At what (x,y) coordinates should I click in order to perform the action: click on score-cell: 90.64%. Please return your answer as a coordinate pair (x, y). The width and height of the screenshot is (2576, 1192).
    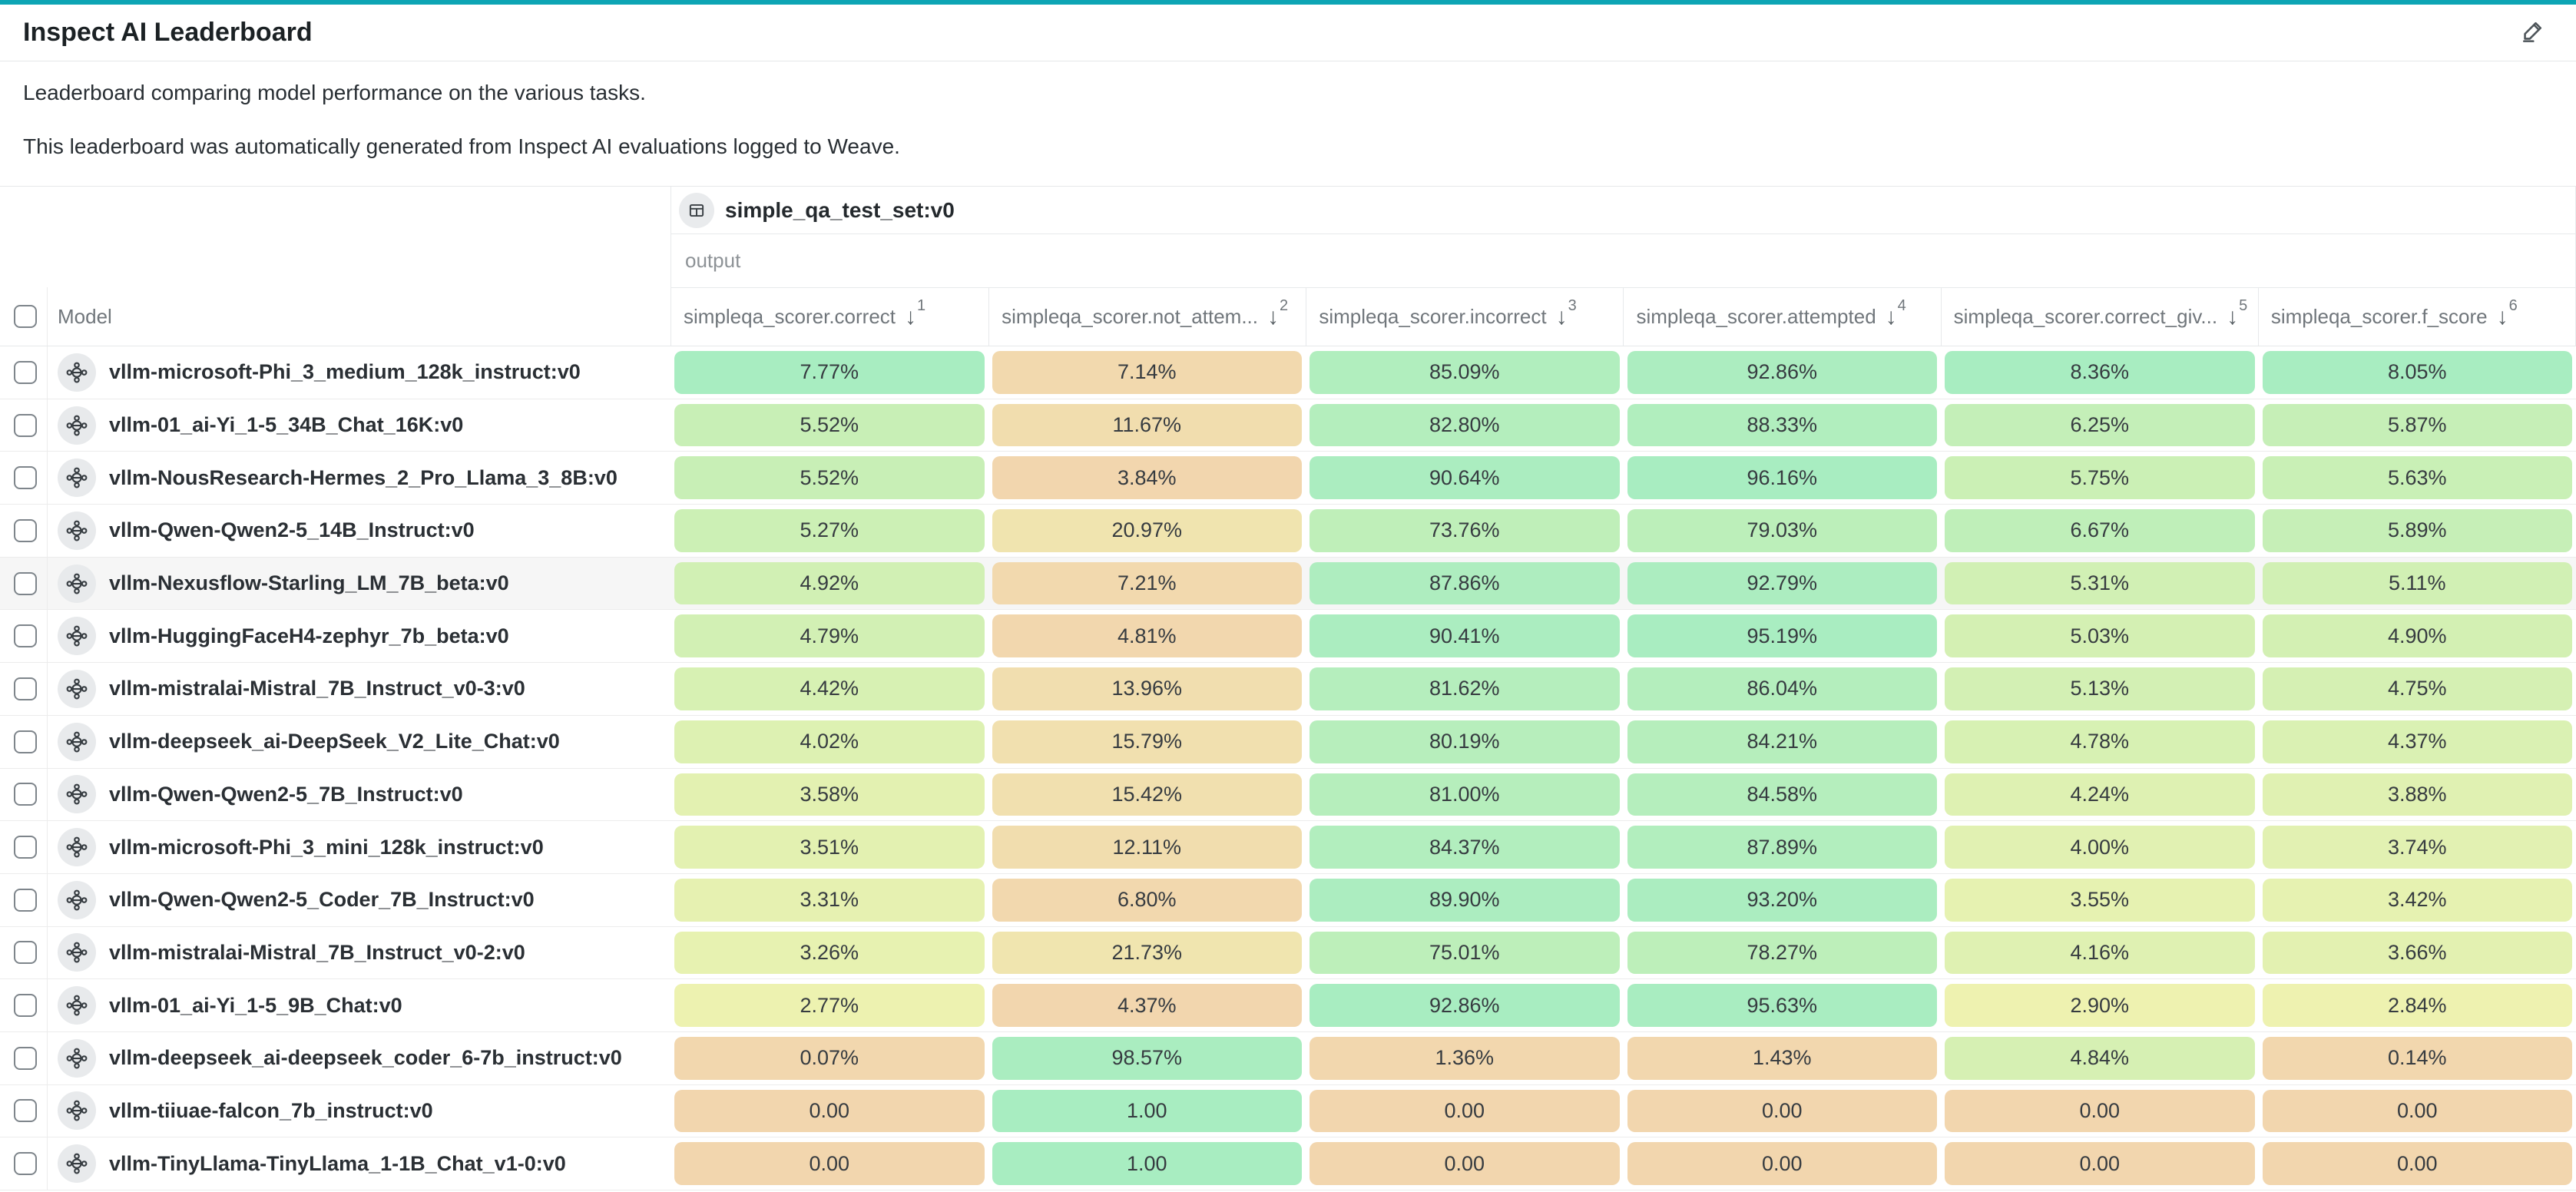
    Looking at the image, I should click on (1465, 478).